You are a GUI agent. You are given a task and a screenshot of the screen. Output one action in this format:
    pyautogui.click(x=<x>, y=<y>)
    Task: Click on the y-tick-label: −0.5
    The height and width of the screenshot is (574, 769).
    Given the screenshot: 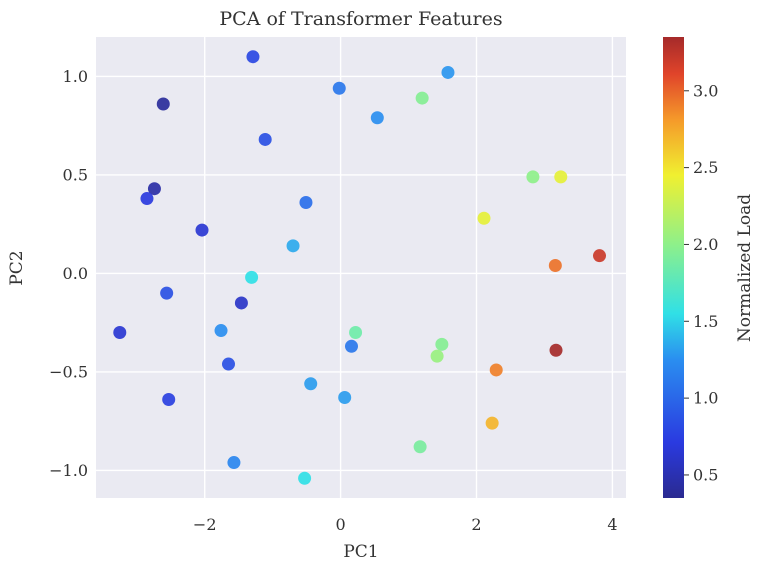 What is the action you would take?
    pyautogui.click(x=68, y=371)
    